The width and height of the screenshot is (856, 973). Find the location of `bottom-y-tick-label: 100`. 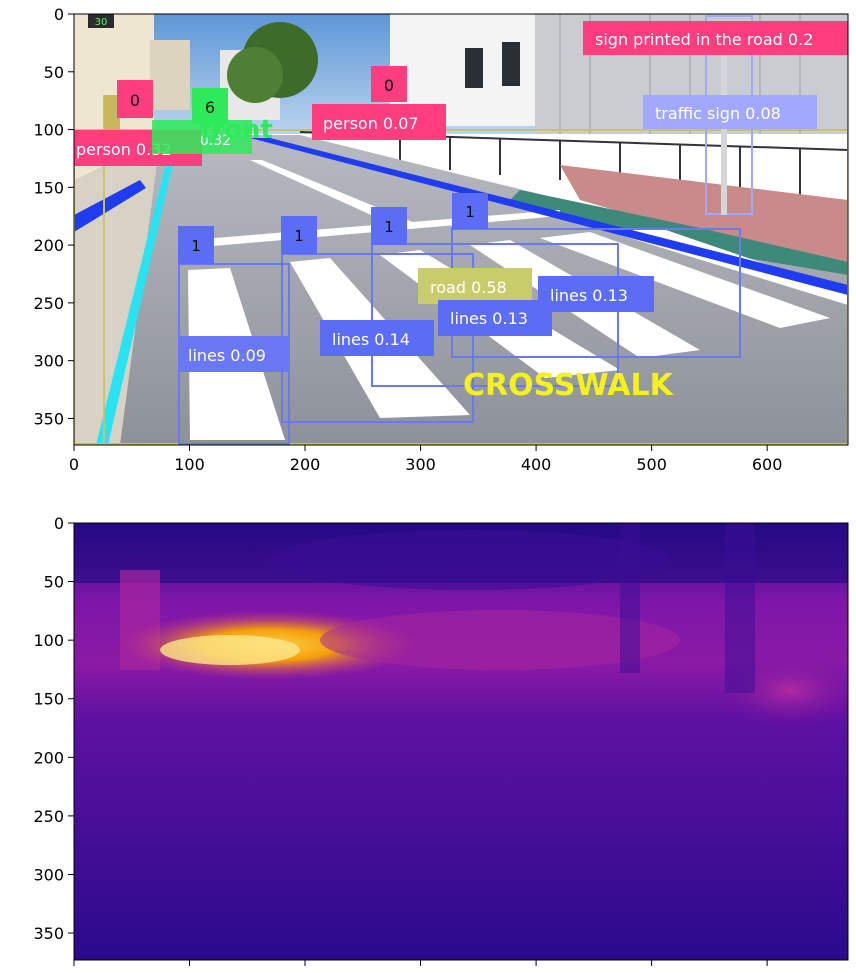

bottom-y-tick-label: 100 is located at coordinates (48, 640).